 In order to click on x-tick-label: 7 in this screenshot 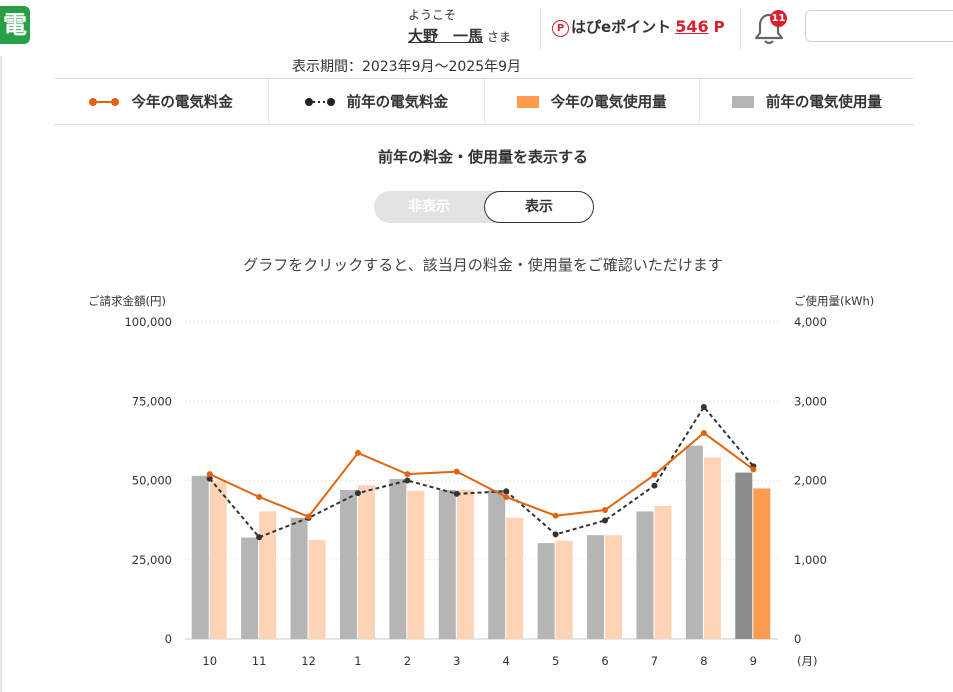, I will do `click(654, 661)`.